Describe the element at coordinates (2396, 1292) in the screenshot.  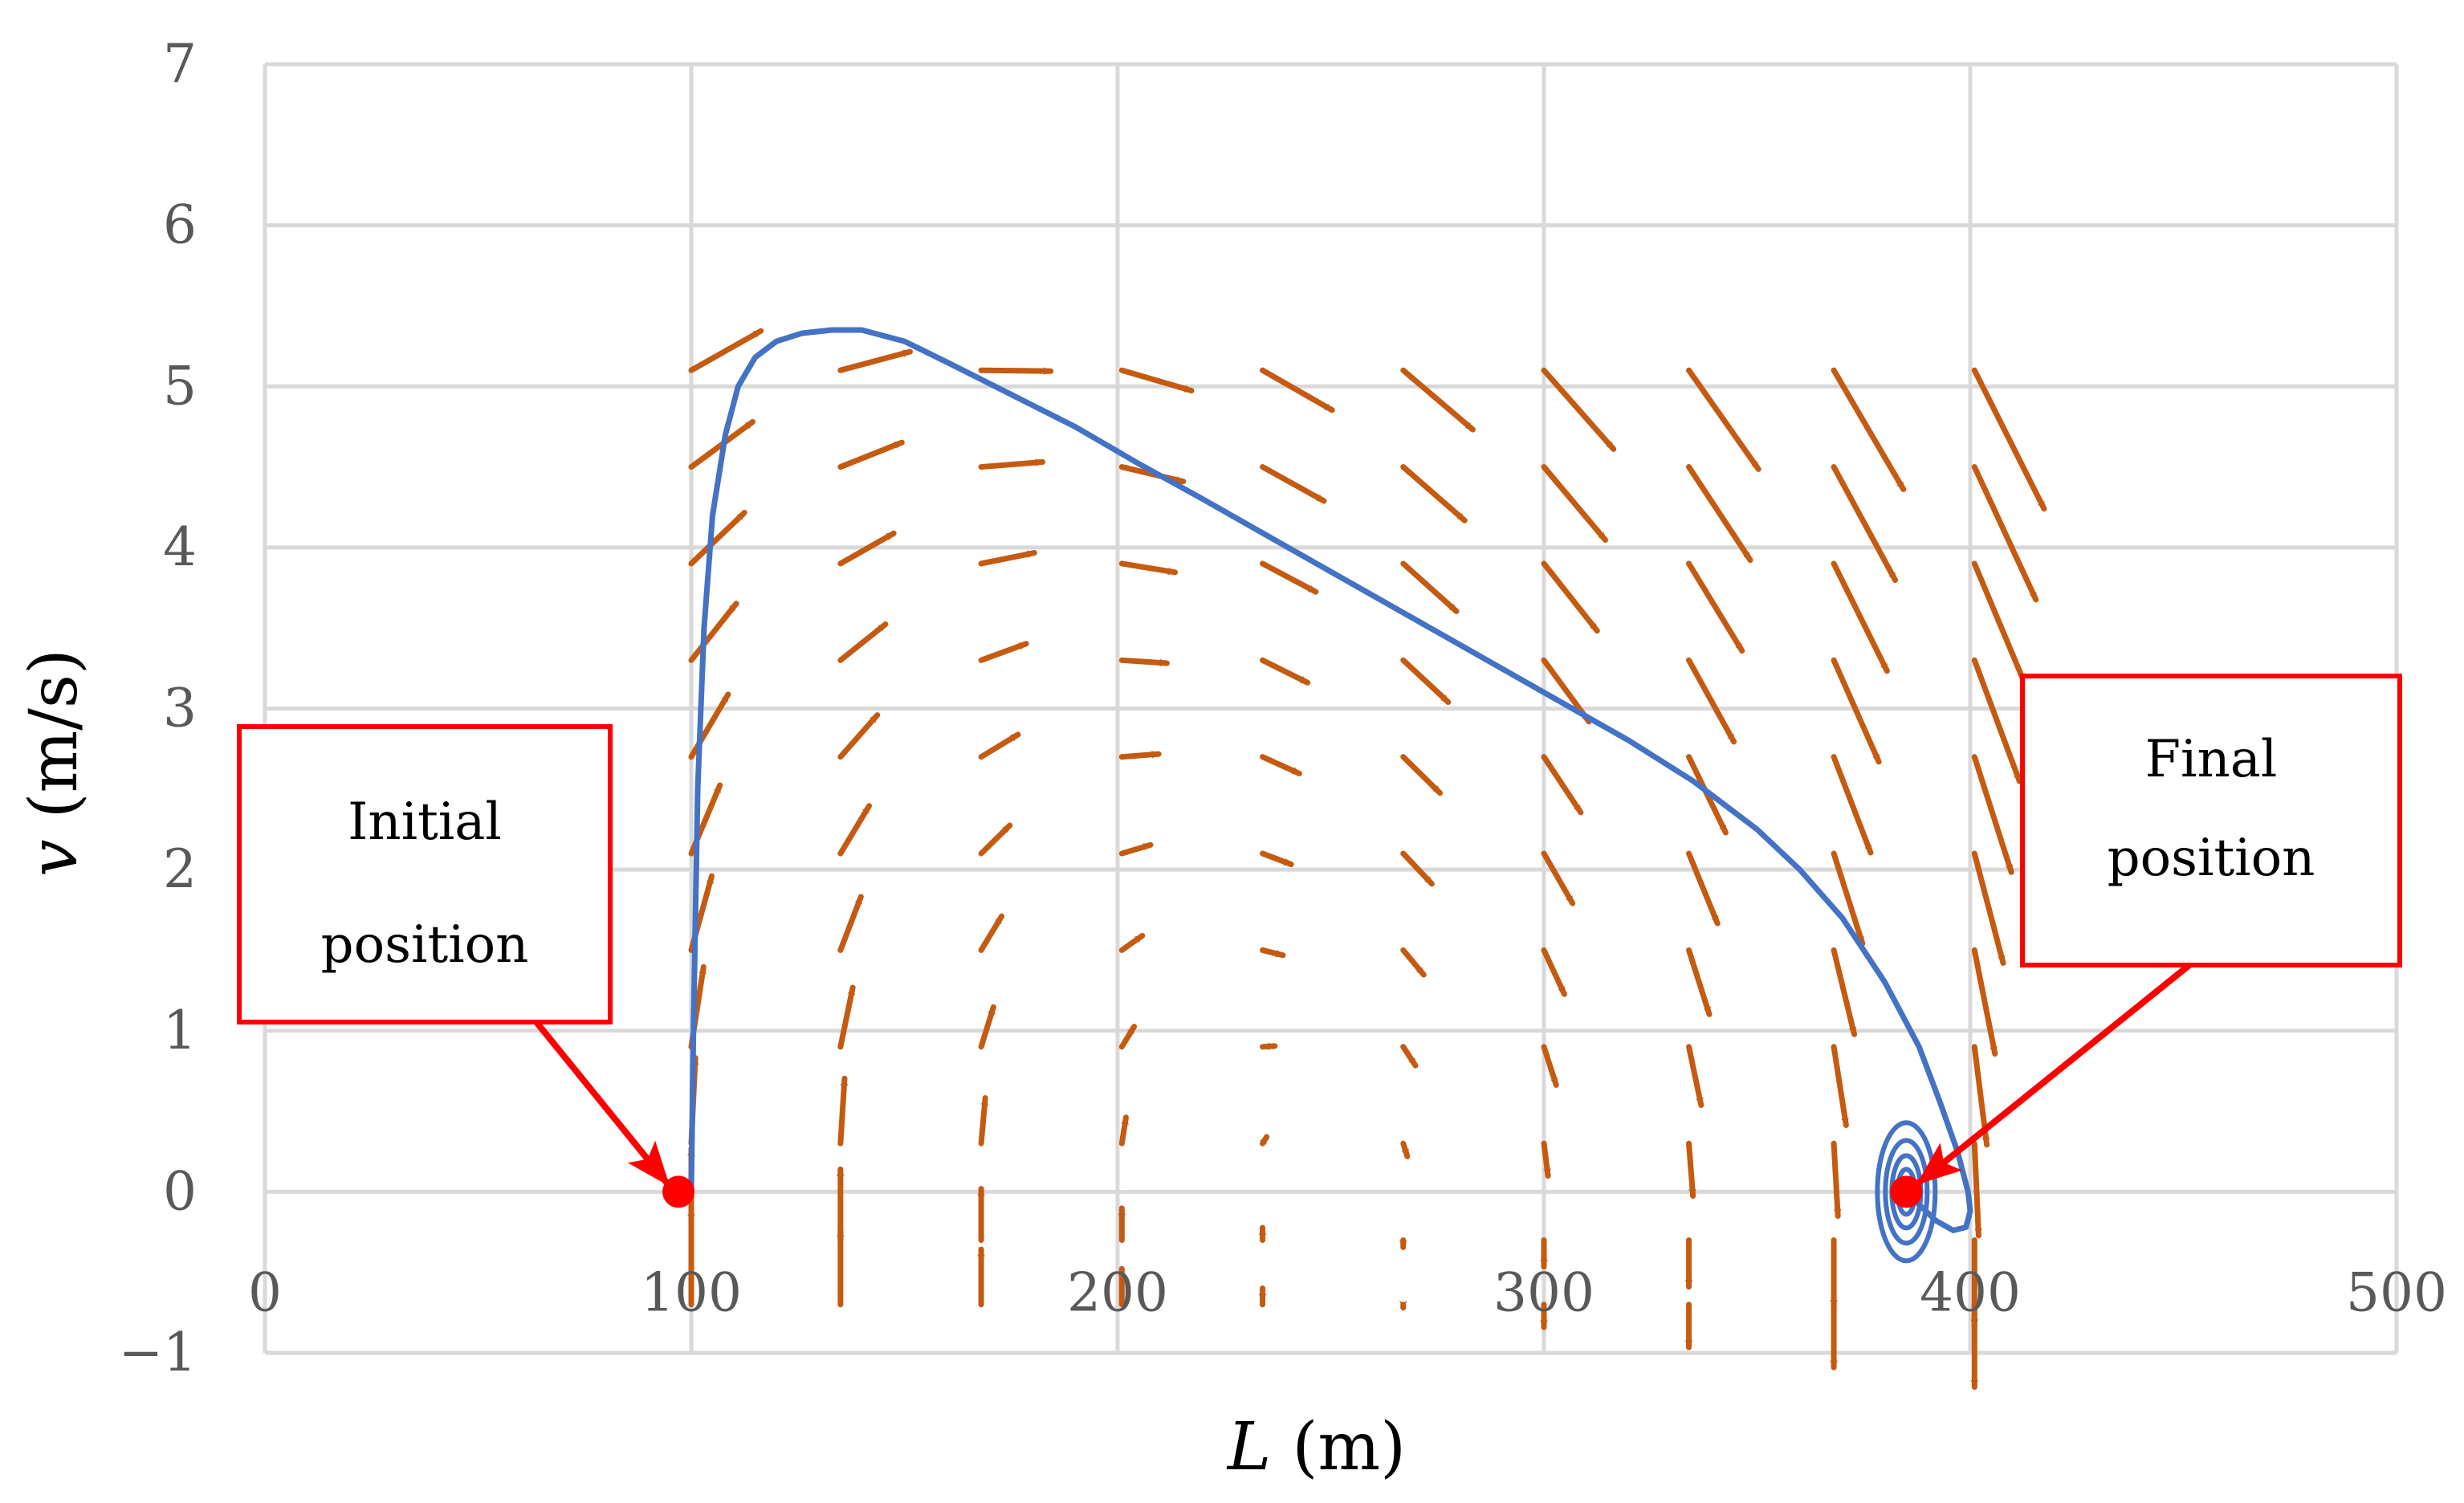
I see `x-tick-label: 500` at that location.